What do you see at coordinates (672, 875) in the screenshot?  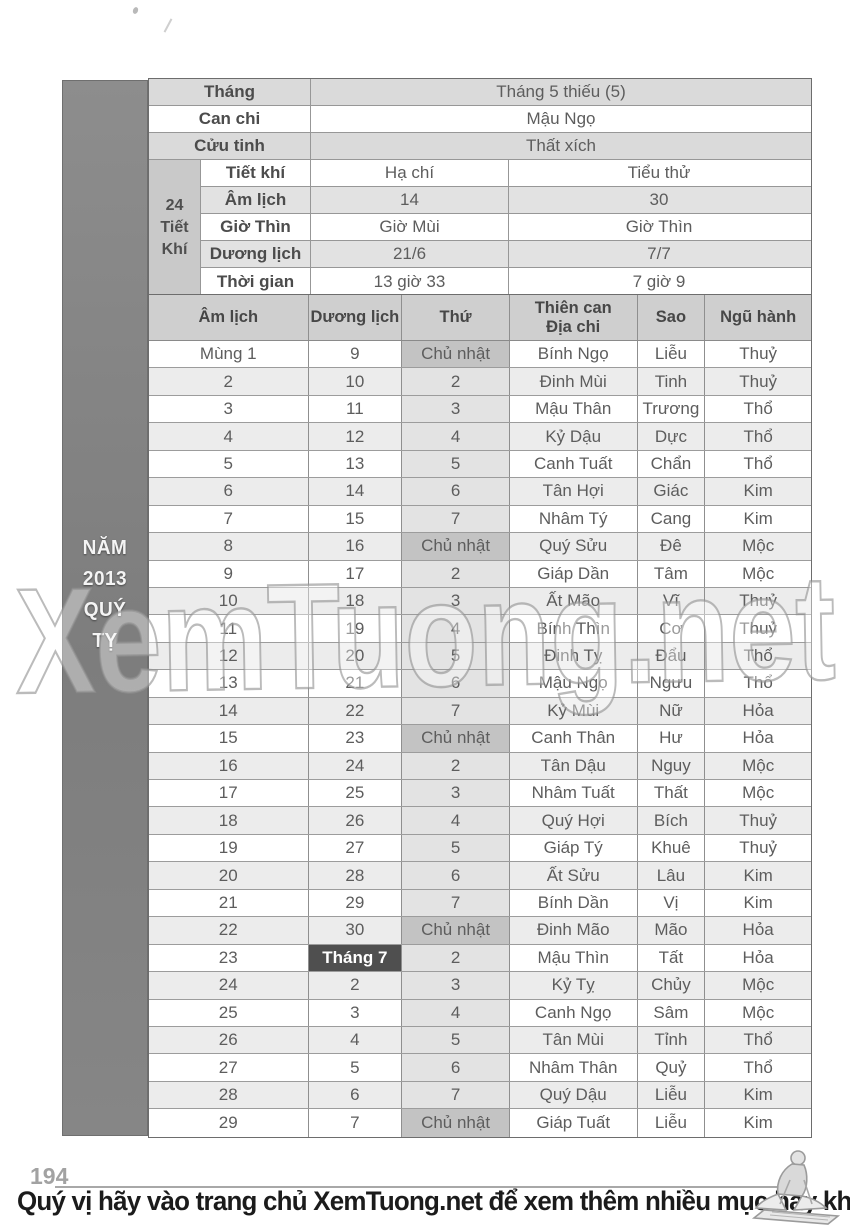 I see `sao-cell: Lâu` at bounding box center [672, 875].